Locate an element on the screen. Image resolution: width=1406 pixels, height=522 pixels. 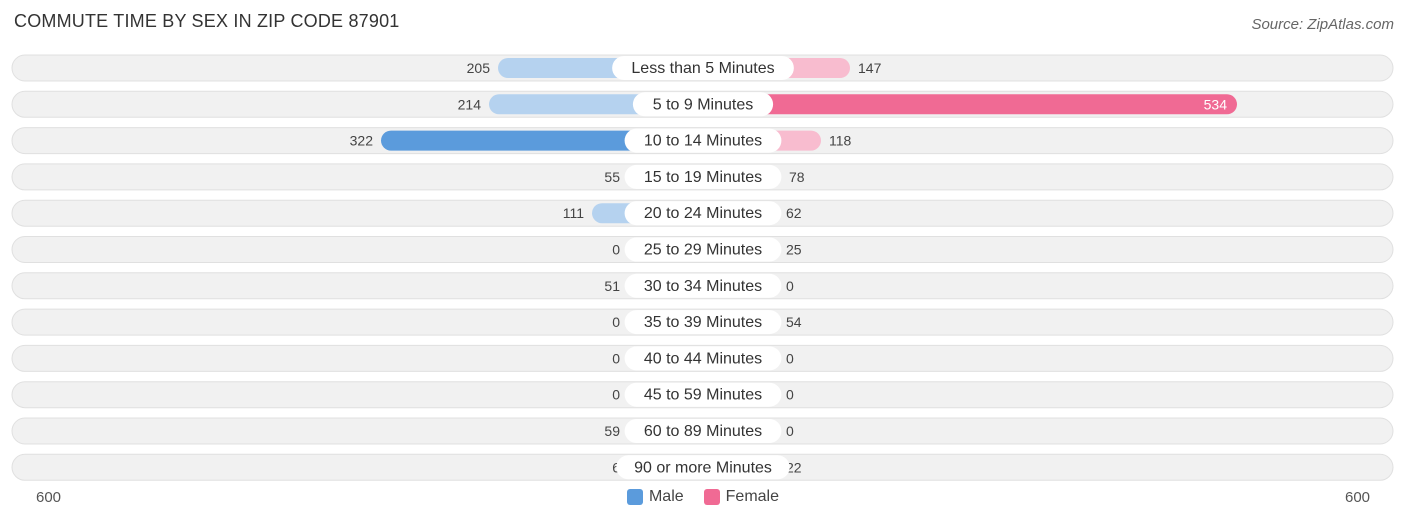
category-label: 35 to 39 Minutes is located at coordinates (703, 322).